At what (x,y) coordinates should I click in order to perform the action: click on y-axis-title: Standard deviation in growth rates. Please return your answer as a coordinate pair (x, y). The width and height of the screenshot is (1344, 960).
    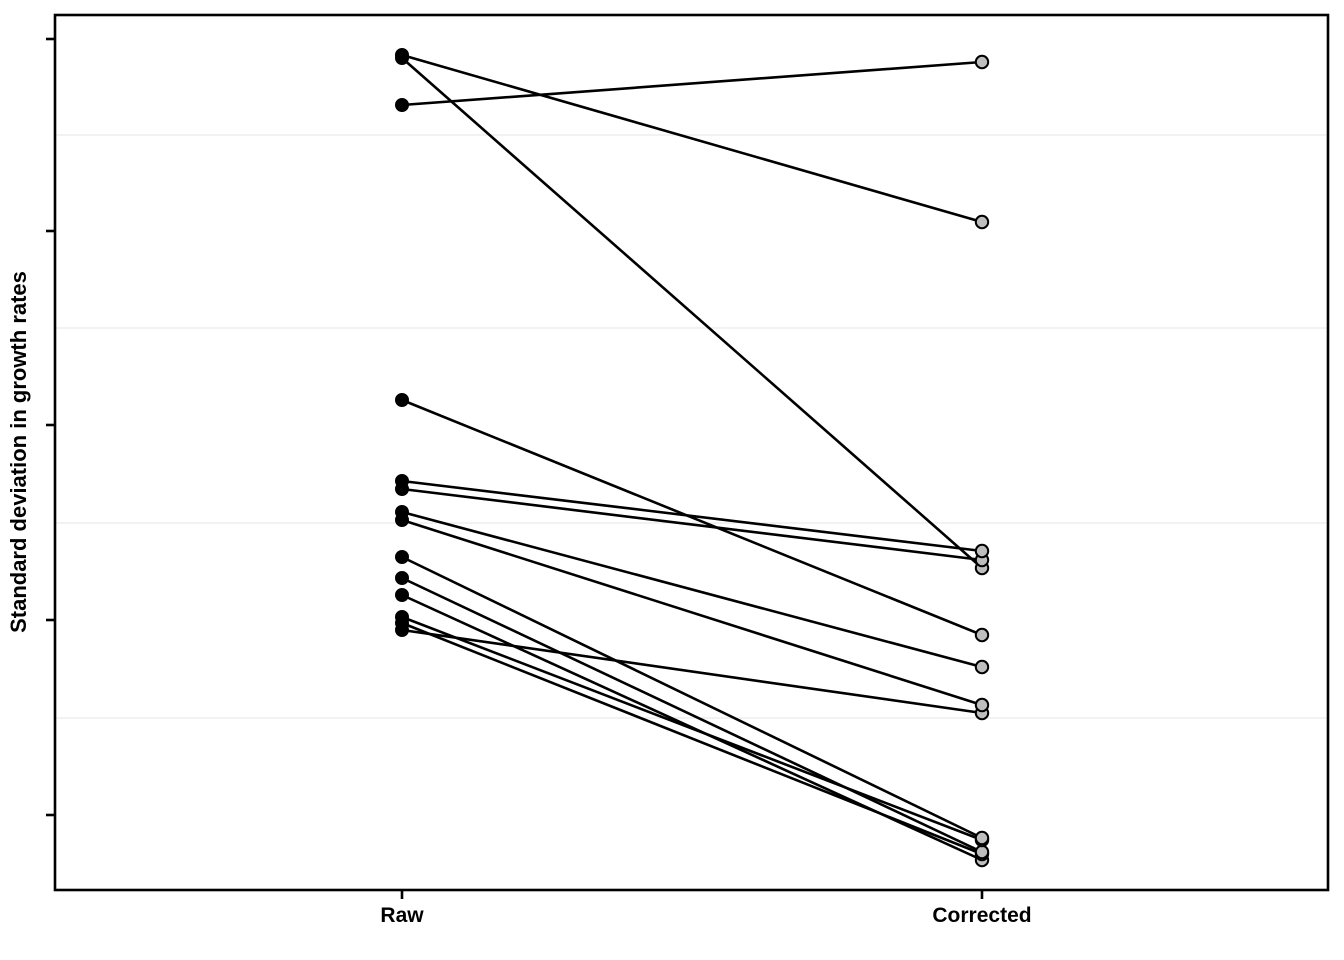
    Looking at the image, I should click on (18, 452).